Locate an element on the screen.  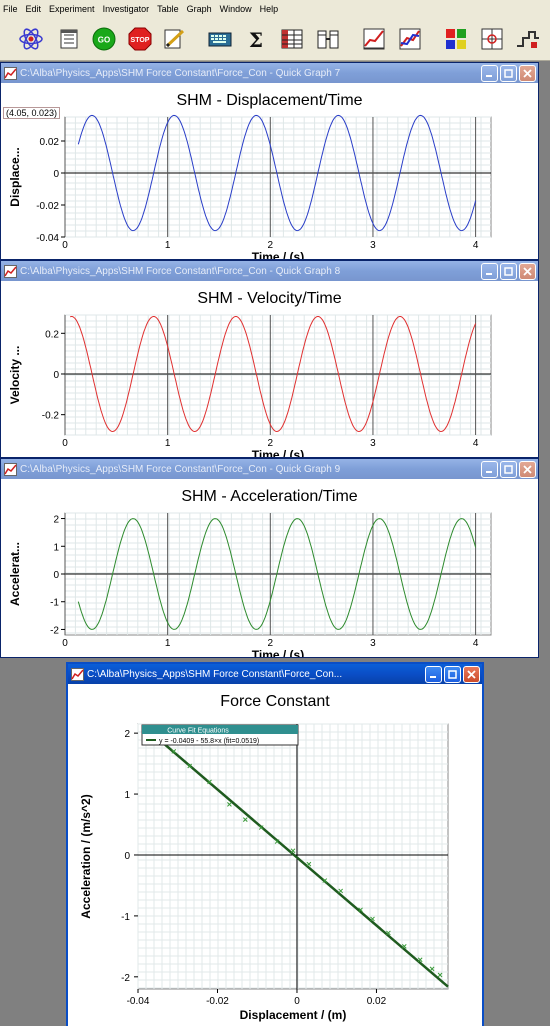
x-tick-label: 0.02 is located at coordinates (377, 1001).